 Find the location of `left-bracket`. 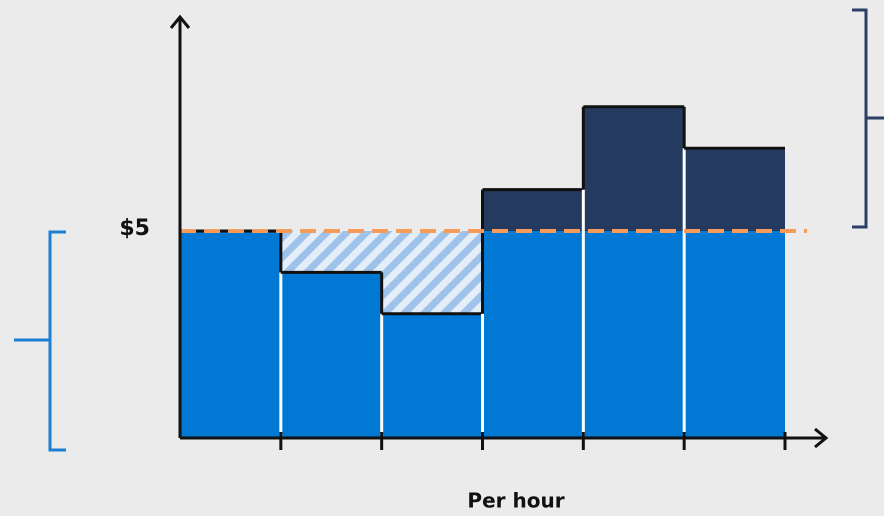

left-bracket is located at coordinates (40, 341).